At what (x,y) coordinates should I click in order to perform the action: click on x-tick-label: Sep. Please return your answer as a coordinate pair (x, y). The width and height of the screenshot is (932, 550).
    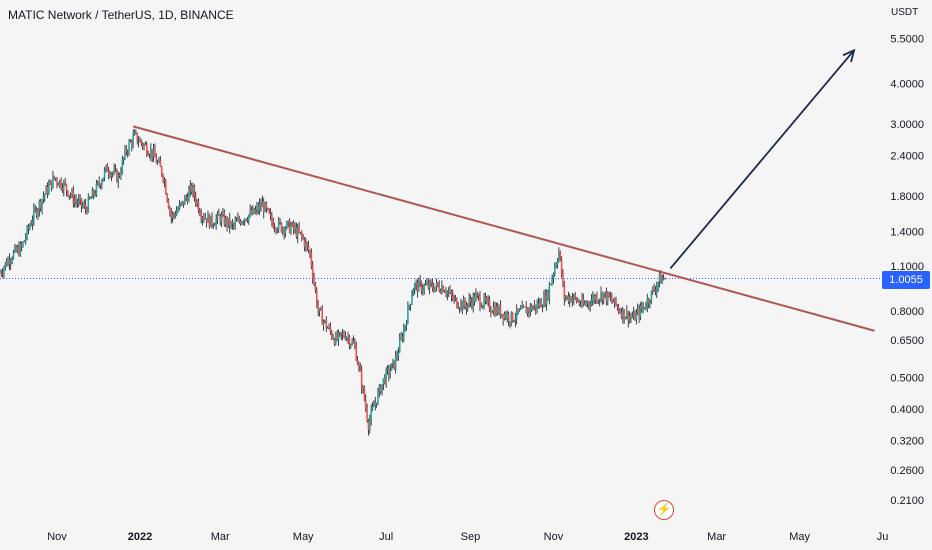
    Looking at the image, I should click on (471, 537).